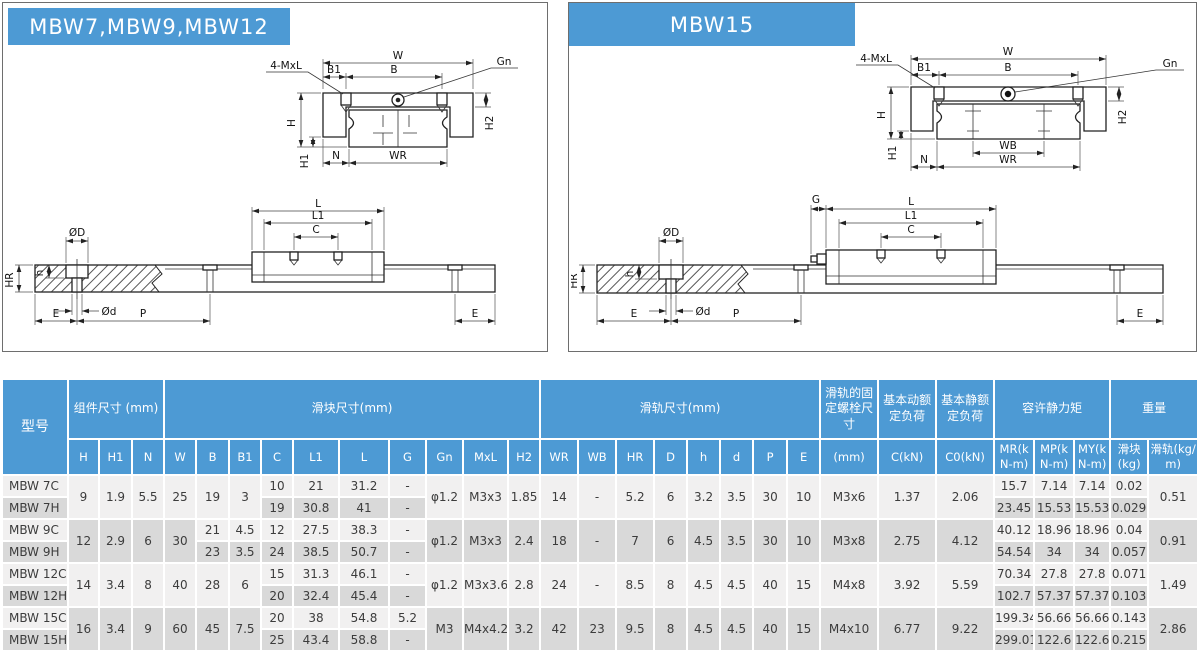 This screenshot has height=651, width=1200. What do you see at coordinates (635, 457) in the screenshot?
I see `col-header: HR` at bounding box center [635, 457].